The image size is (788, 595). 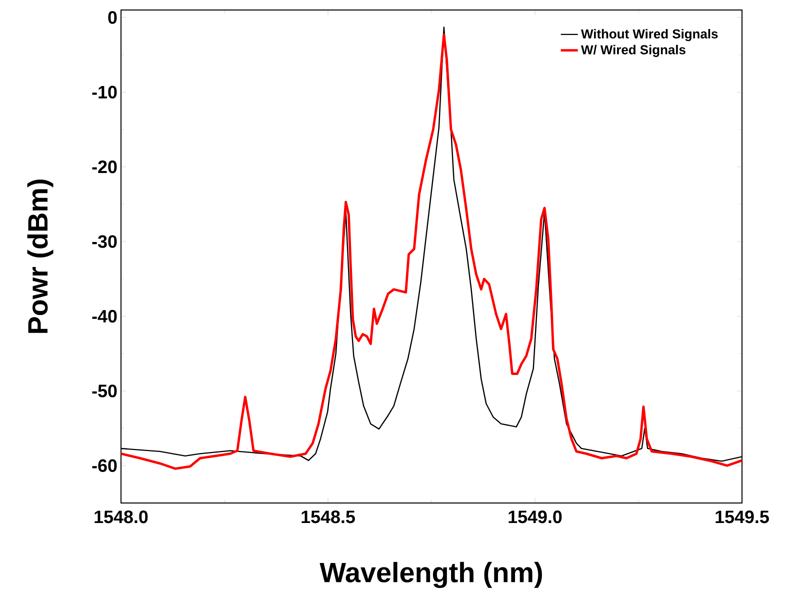 What do you see at coordinates (121, 517) in the screenshot?
I see `x-tick-label: 1548.0` at bounding box center [121, 517].